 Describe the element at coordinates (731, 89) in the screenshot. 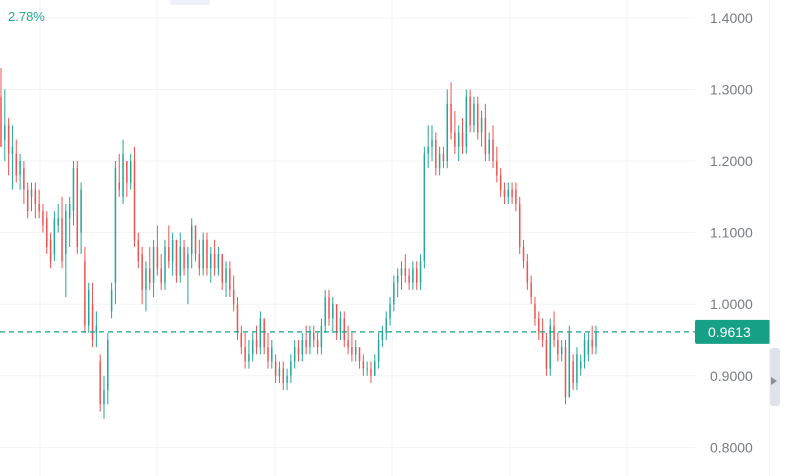

I see `price-tick-label: 1.3000` at that location.